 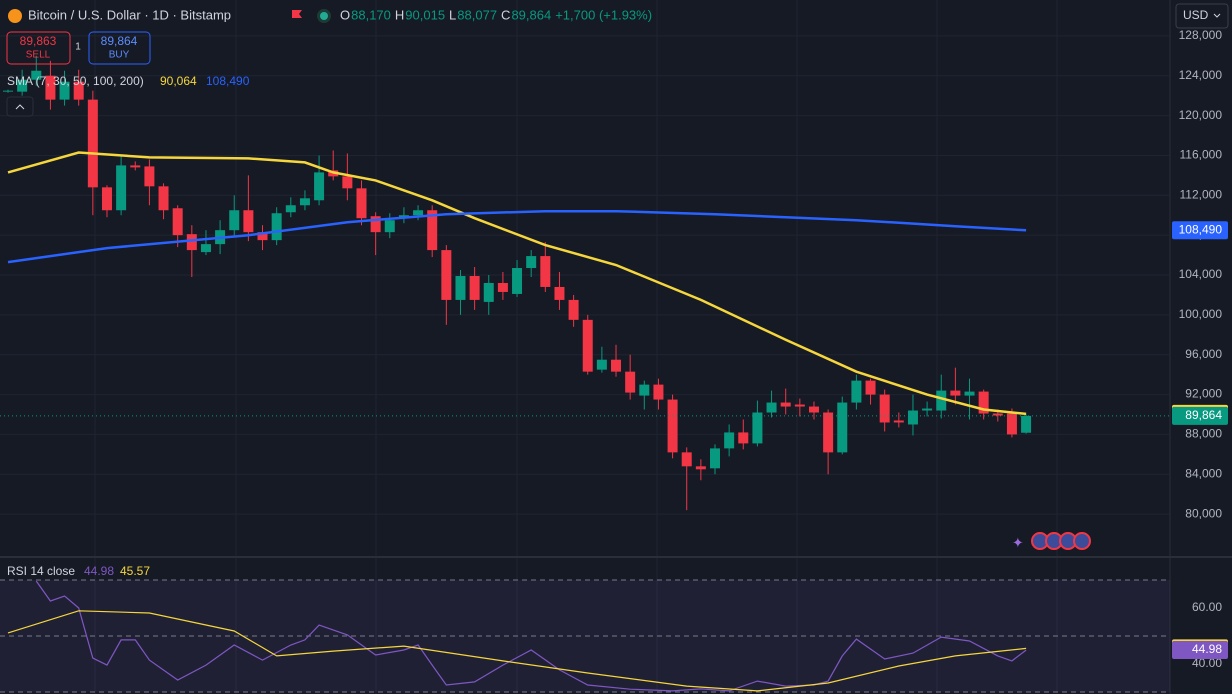 I want to click on ohlc-value: 90,015, so click(x=425, y=14).